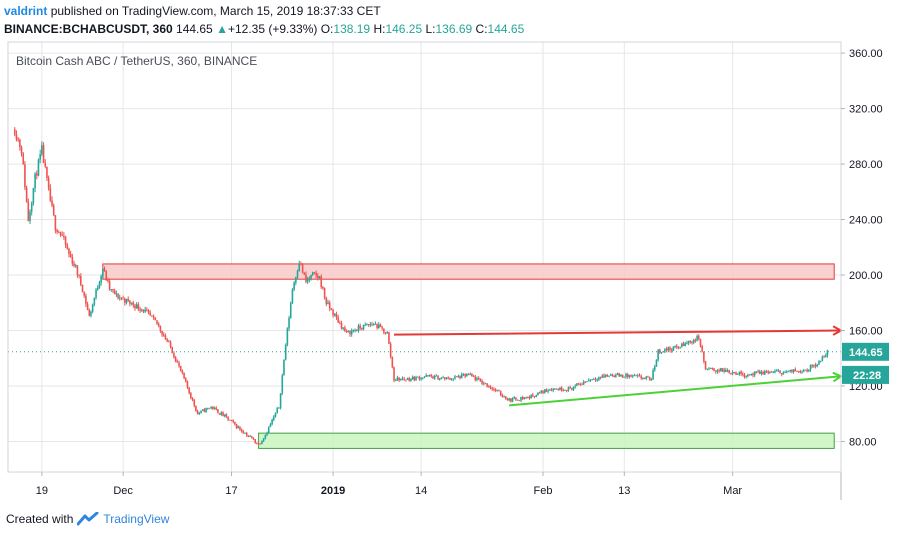 The width and height of the screenshot is (899, 543). I want to click on countdown-label: 22:28, so click(867, 376).